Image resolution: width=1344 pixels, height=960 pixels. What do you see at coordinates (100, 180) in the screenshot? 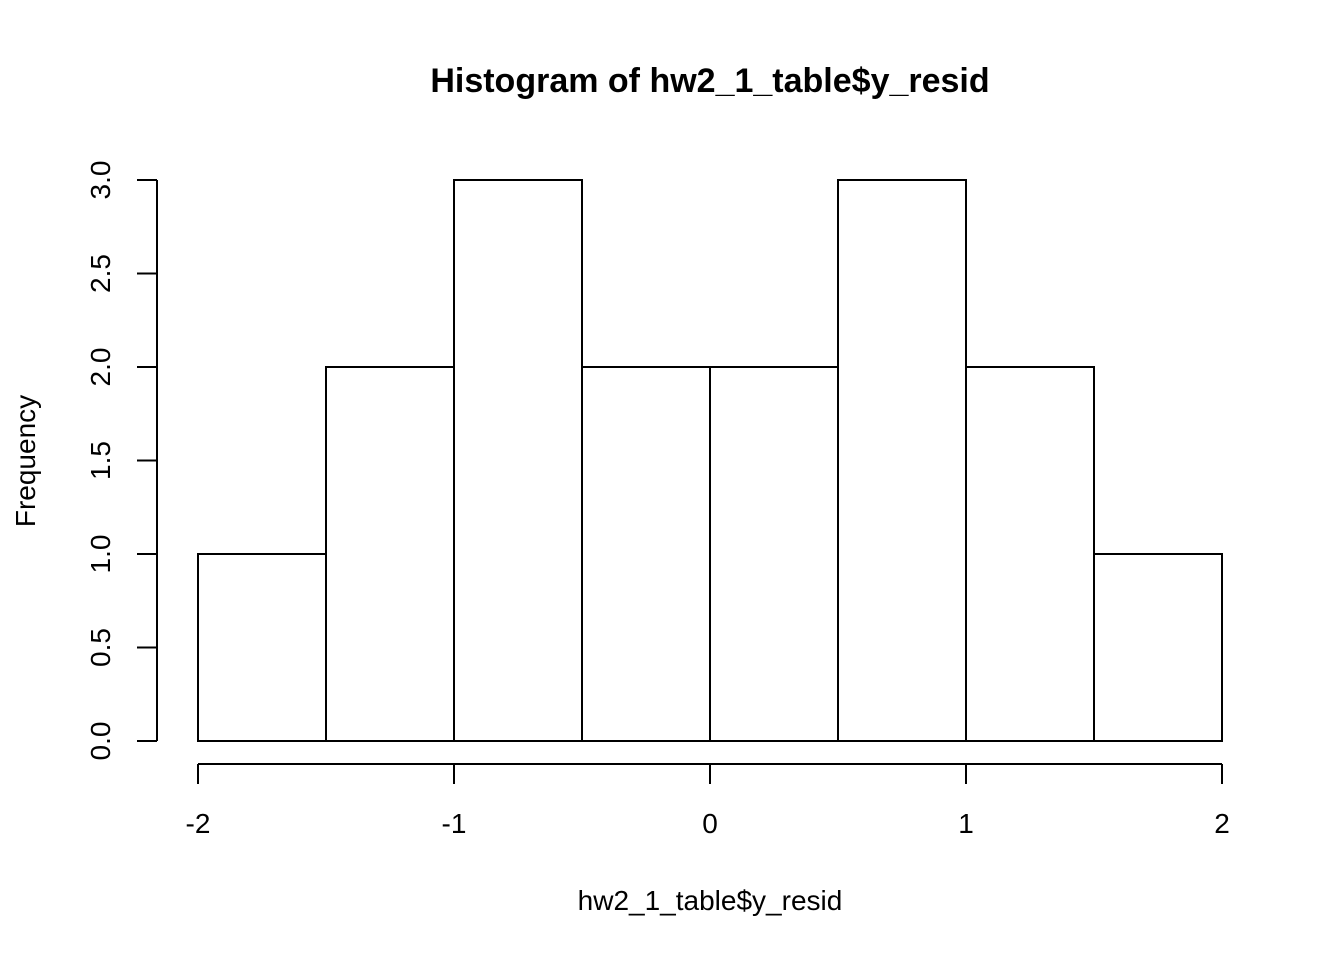
I see `y-tick-label: 3.0` at bounding box center [100, 180].